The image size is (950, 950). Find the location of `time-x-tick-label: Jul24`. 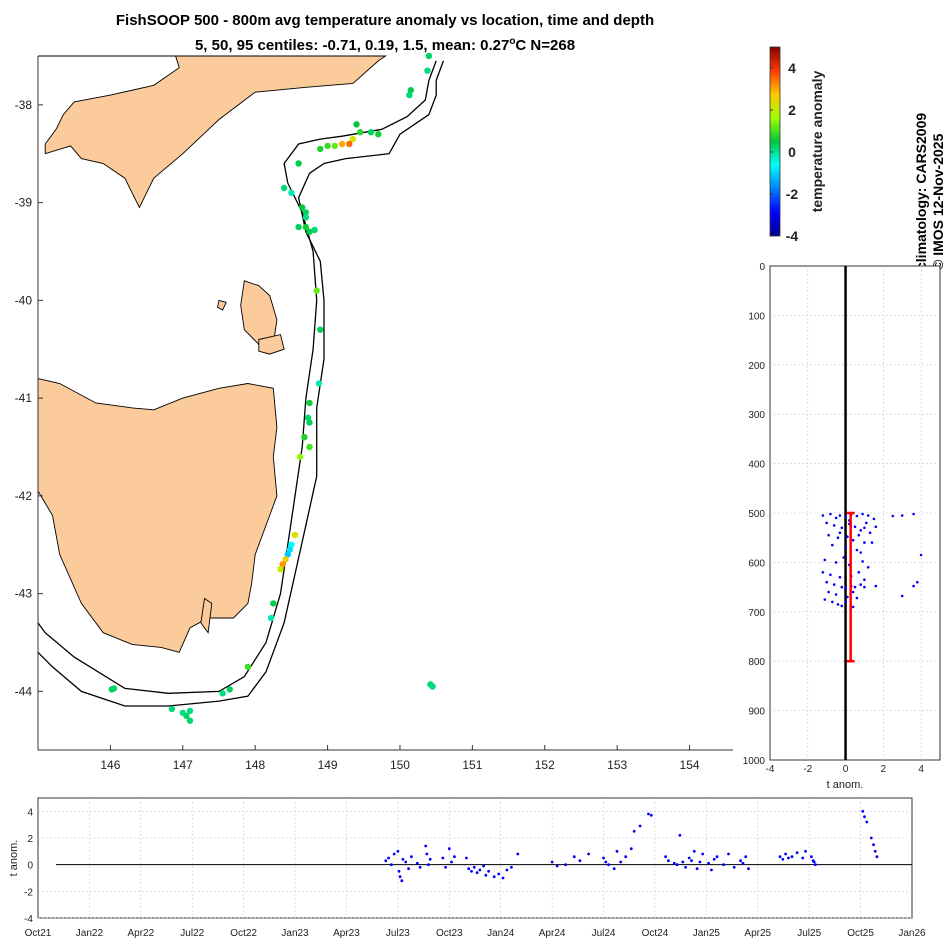

time-x-tick-label: Jul24 is located at coordinates (604, 933).